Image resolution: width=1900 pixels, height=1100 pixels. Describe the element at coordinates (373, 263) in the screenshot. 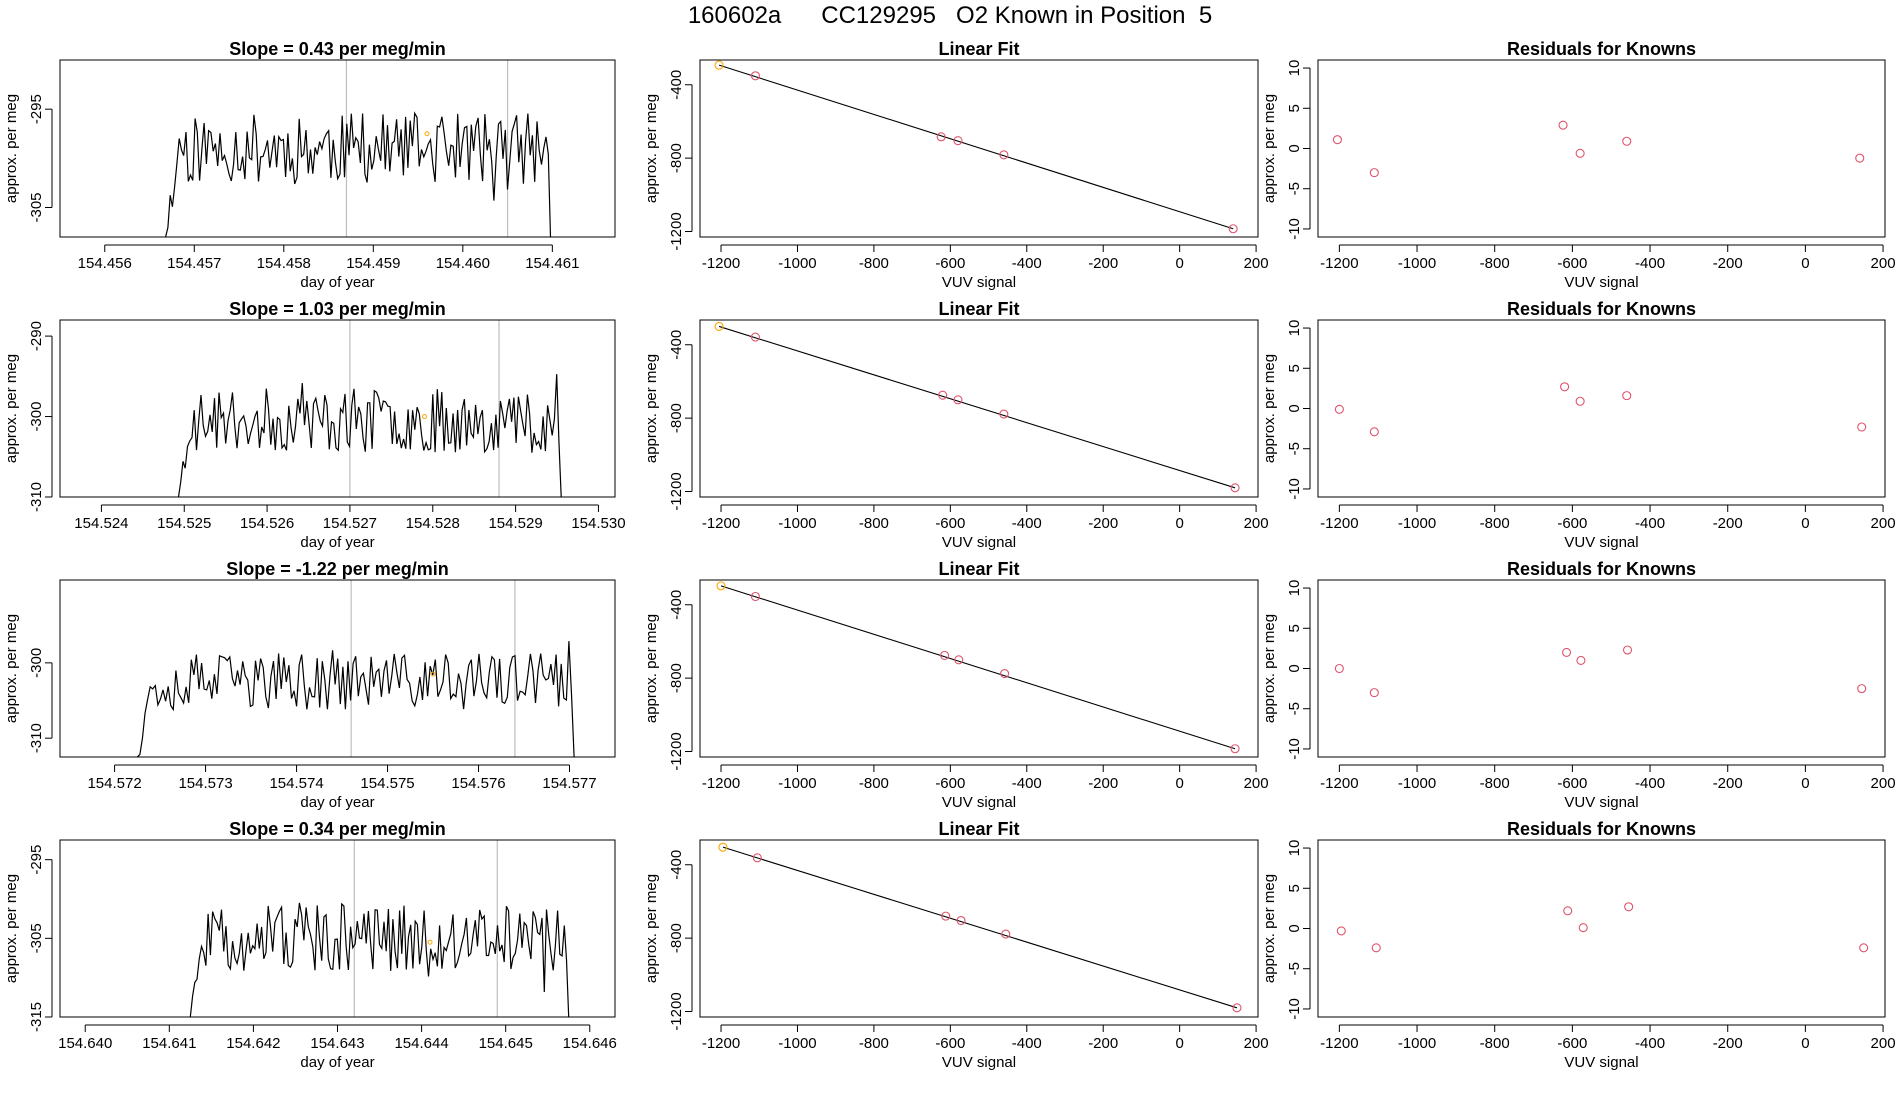

I see `x-tick-label: 154.459` at that location.